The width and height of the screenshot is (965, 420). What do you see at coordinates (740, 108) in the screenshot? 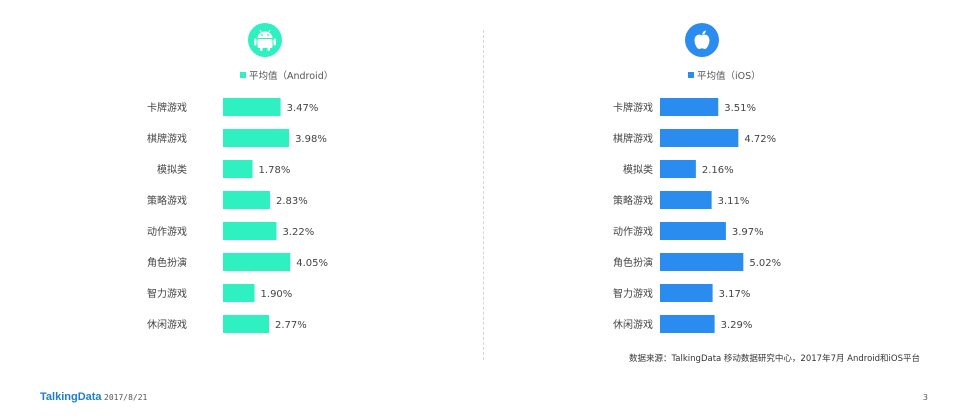
I see `value-label: 3.51%` at bounding box center [740, 108].